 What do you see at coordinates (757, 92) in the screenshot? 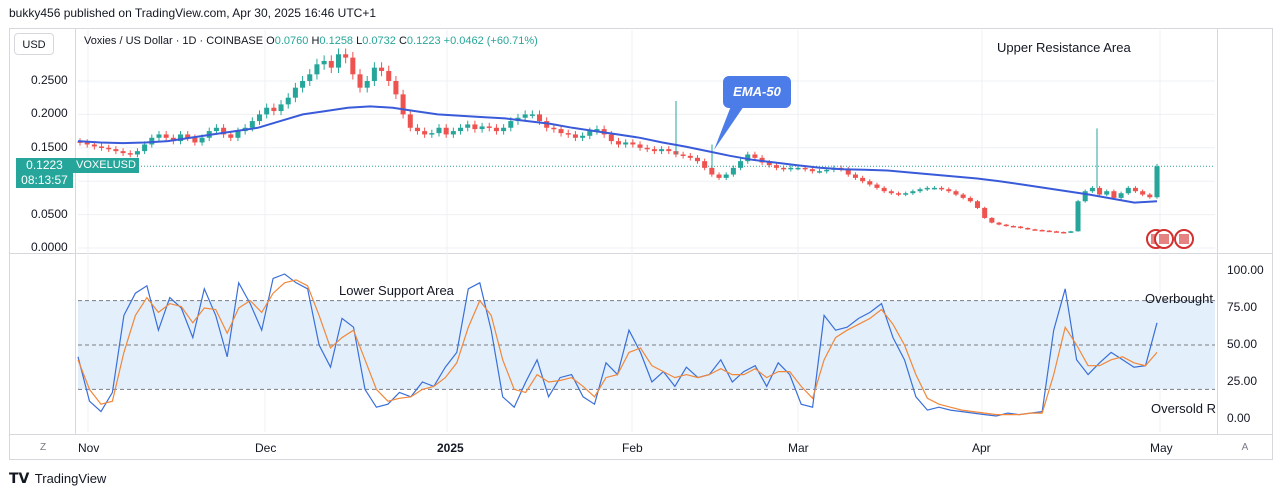
I see `ema-50-callout: EMA-50` at bounding box center [757, 92].